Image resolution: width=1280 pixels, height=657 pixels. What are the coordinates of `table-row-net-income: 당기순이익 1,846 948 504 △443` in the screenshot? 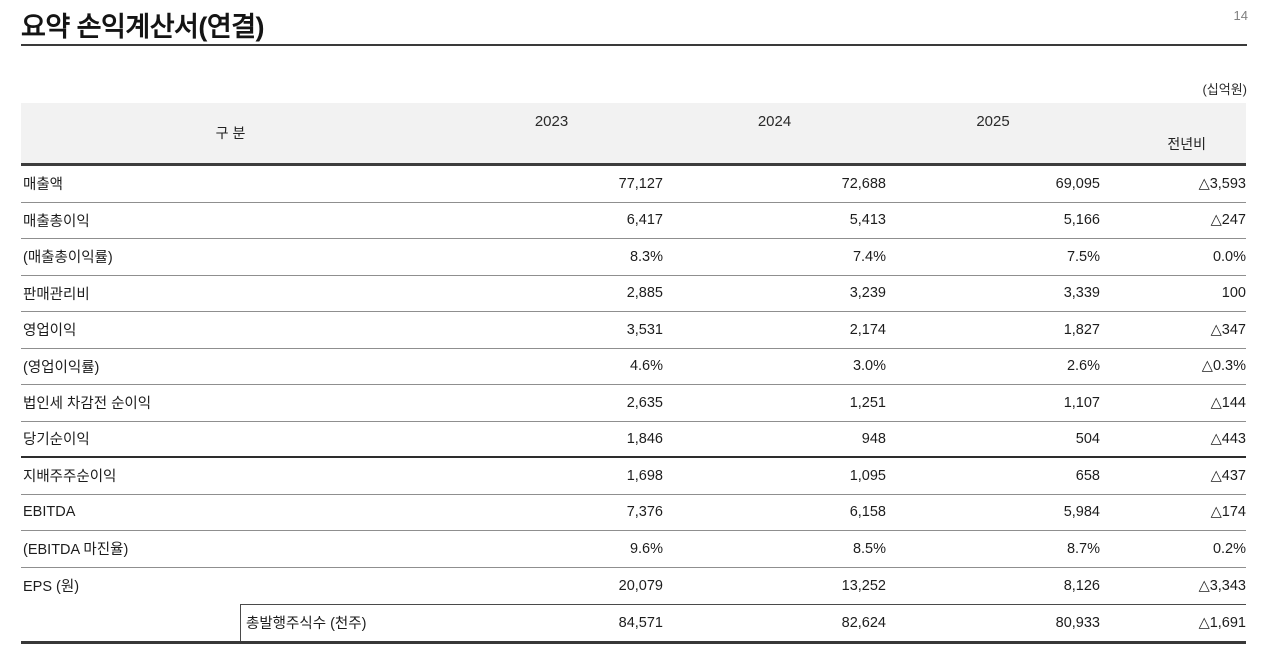 It's located at (633, 440).